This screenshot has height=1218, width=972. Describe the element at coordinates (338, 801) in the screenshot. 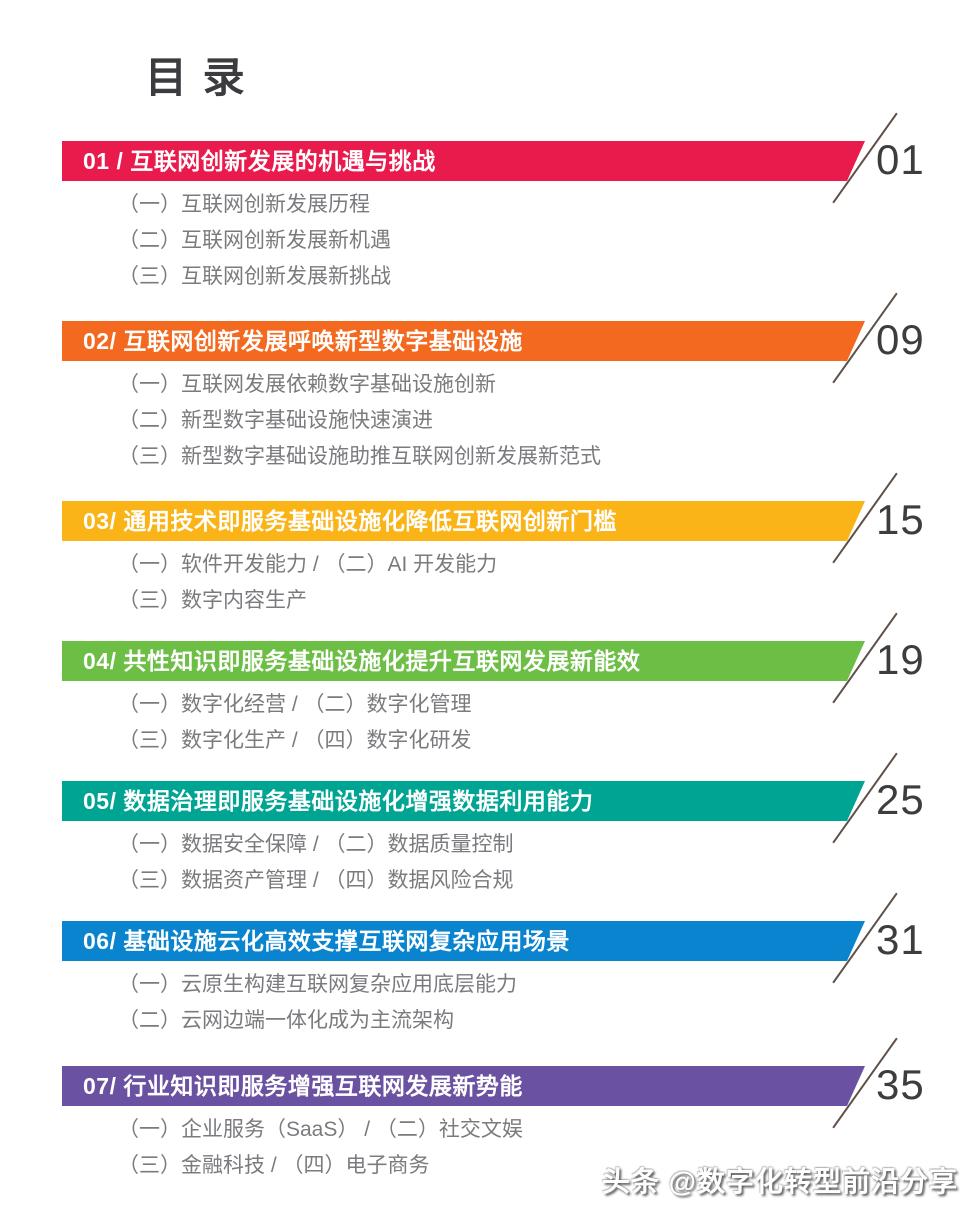

I see `section-title: 05/ 数据治理即服务基础设施化增强数据利用能力` at that location.